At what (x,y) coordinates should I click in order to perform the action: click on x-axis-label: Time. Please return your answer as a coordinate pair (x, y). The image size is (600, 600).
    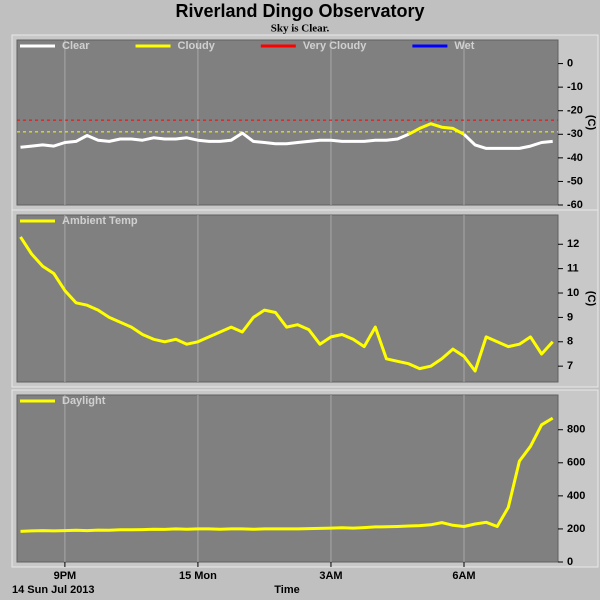
    Looking at the image, I should click on (286, 590).